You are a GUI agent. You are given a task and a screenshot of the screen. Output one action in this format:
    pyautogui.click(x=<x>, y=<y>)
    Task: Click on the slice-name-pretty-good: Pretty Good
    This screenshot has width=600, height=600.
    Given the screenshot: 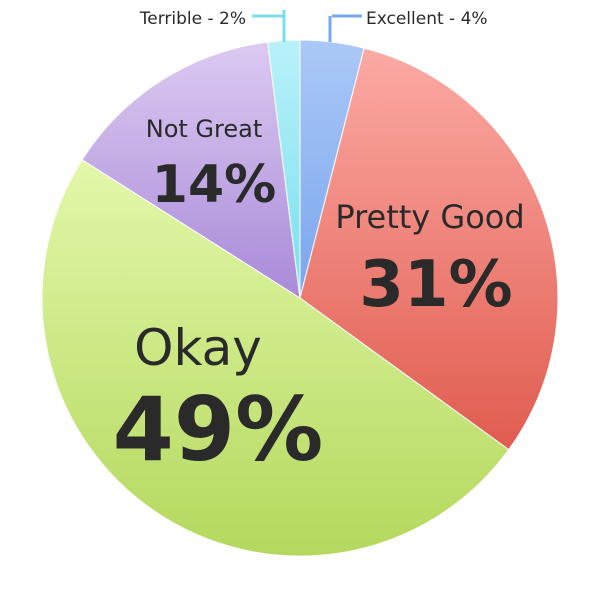 What is the action you would take?
    pyautogui.click(x=429, y=217)
    